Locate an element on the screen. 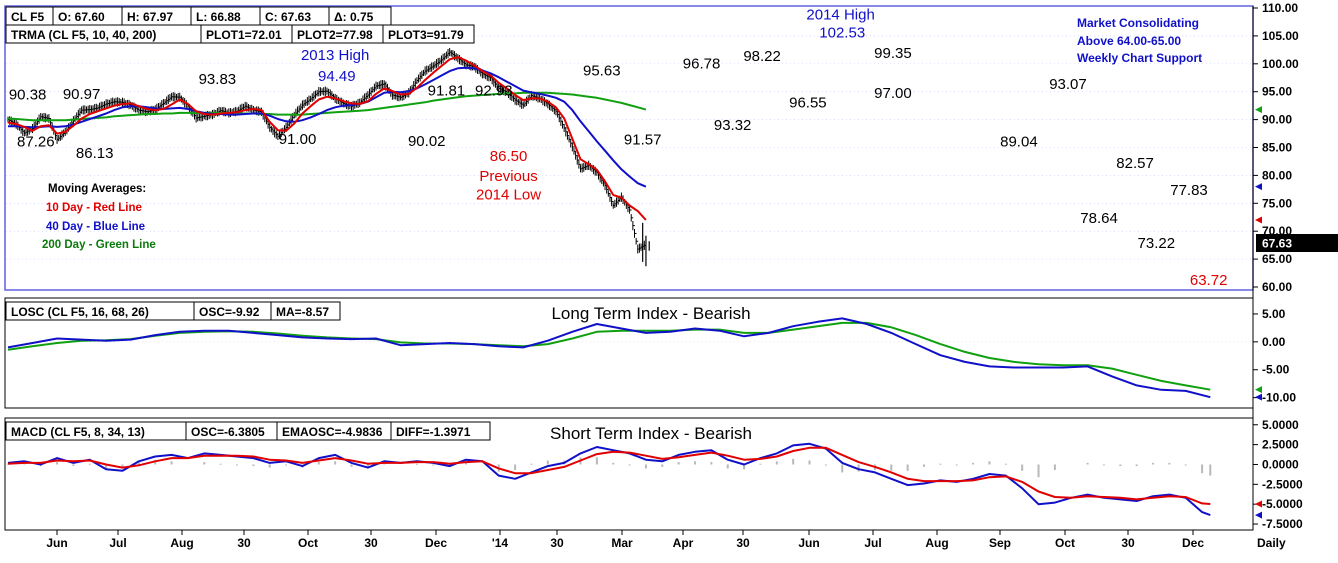 The image size is (1338, 563). losc-y-axis: 5.00 0.00 -5.00 -10.00 is located at coordinates (1274, 356).